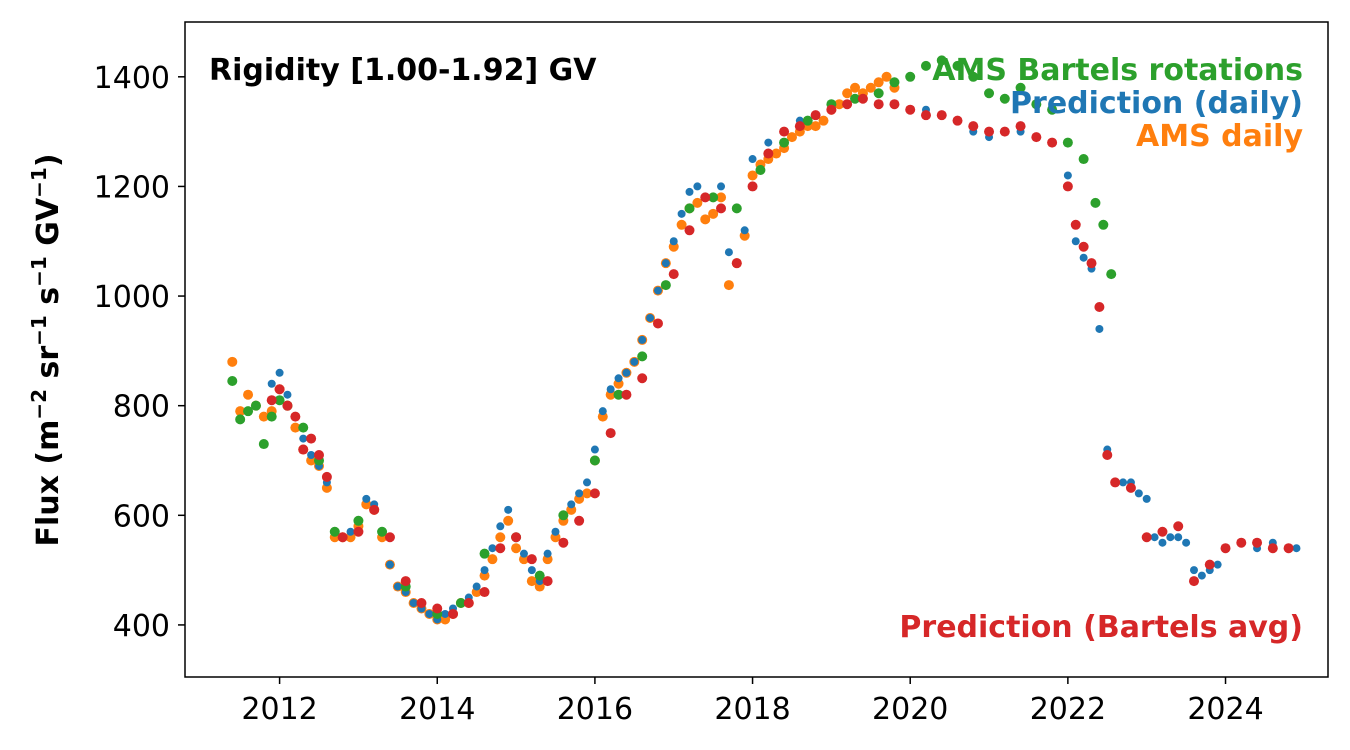 This screenshot has height=750, width=1350. I want to click on x-tick-label: 2016, so click(595, 709).